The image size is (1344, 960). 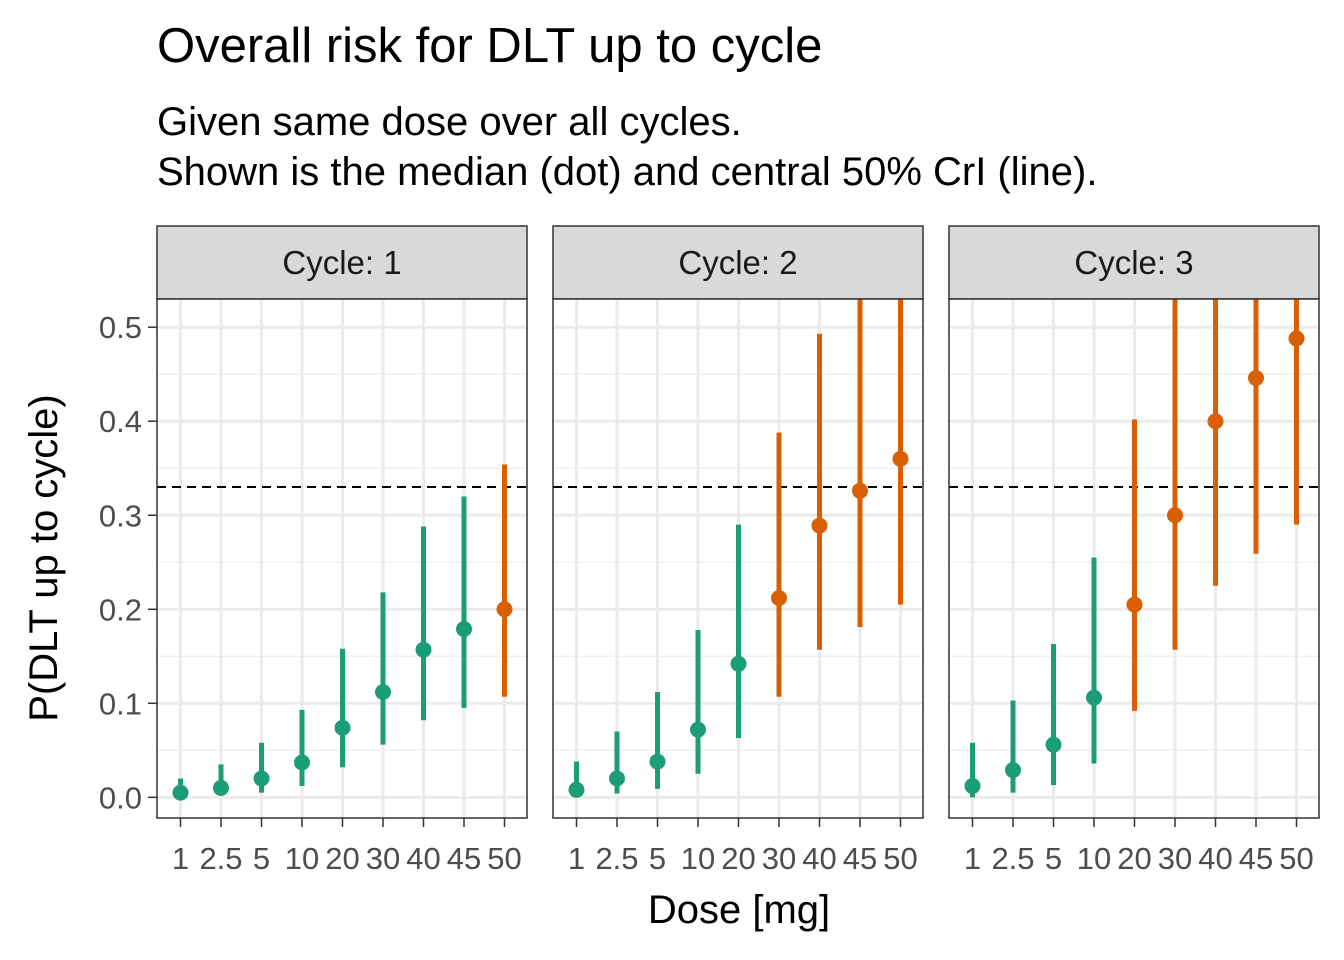 What do you see at coordinates (120, 327) in the screenshot?
I see `y-tick-label: 0.5` at bounding box center [120, 327].